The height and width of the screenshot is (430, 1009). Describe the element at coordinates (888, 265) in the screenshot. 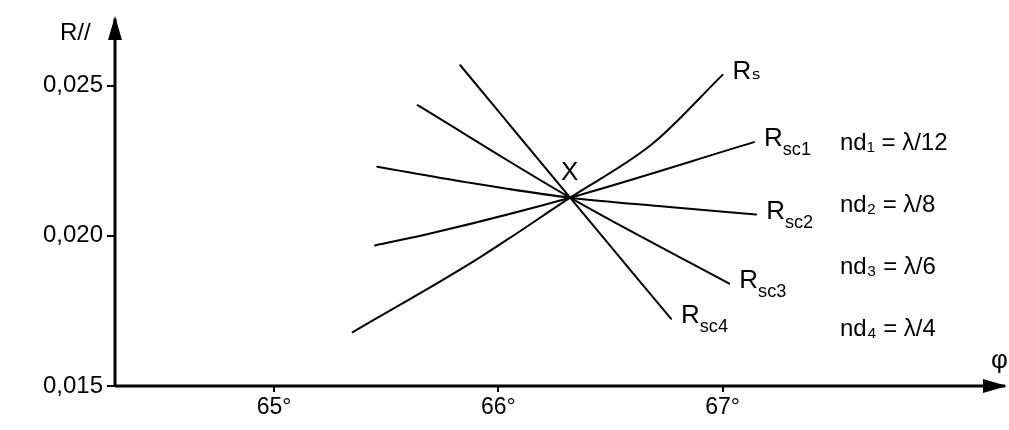

I see `annotation: nd₃ = λ/6` at that location.